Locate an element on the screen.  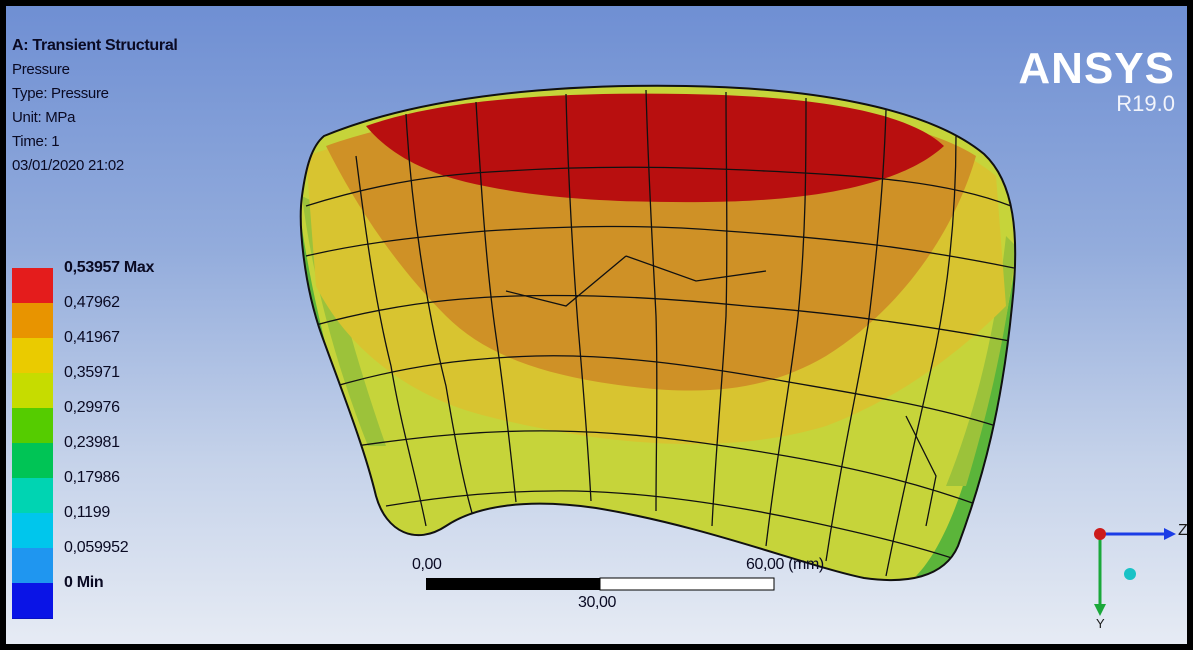
result-unit: Unit: MPa is located at coordinates (44, 117).